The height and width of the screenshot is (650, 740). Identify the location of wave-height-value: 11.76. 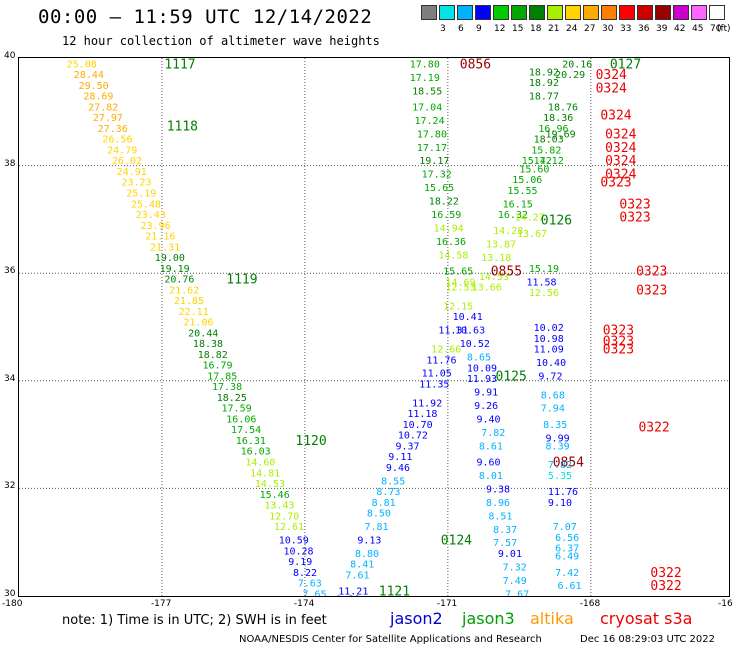
(563, 492).